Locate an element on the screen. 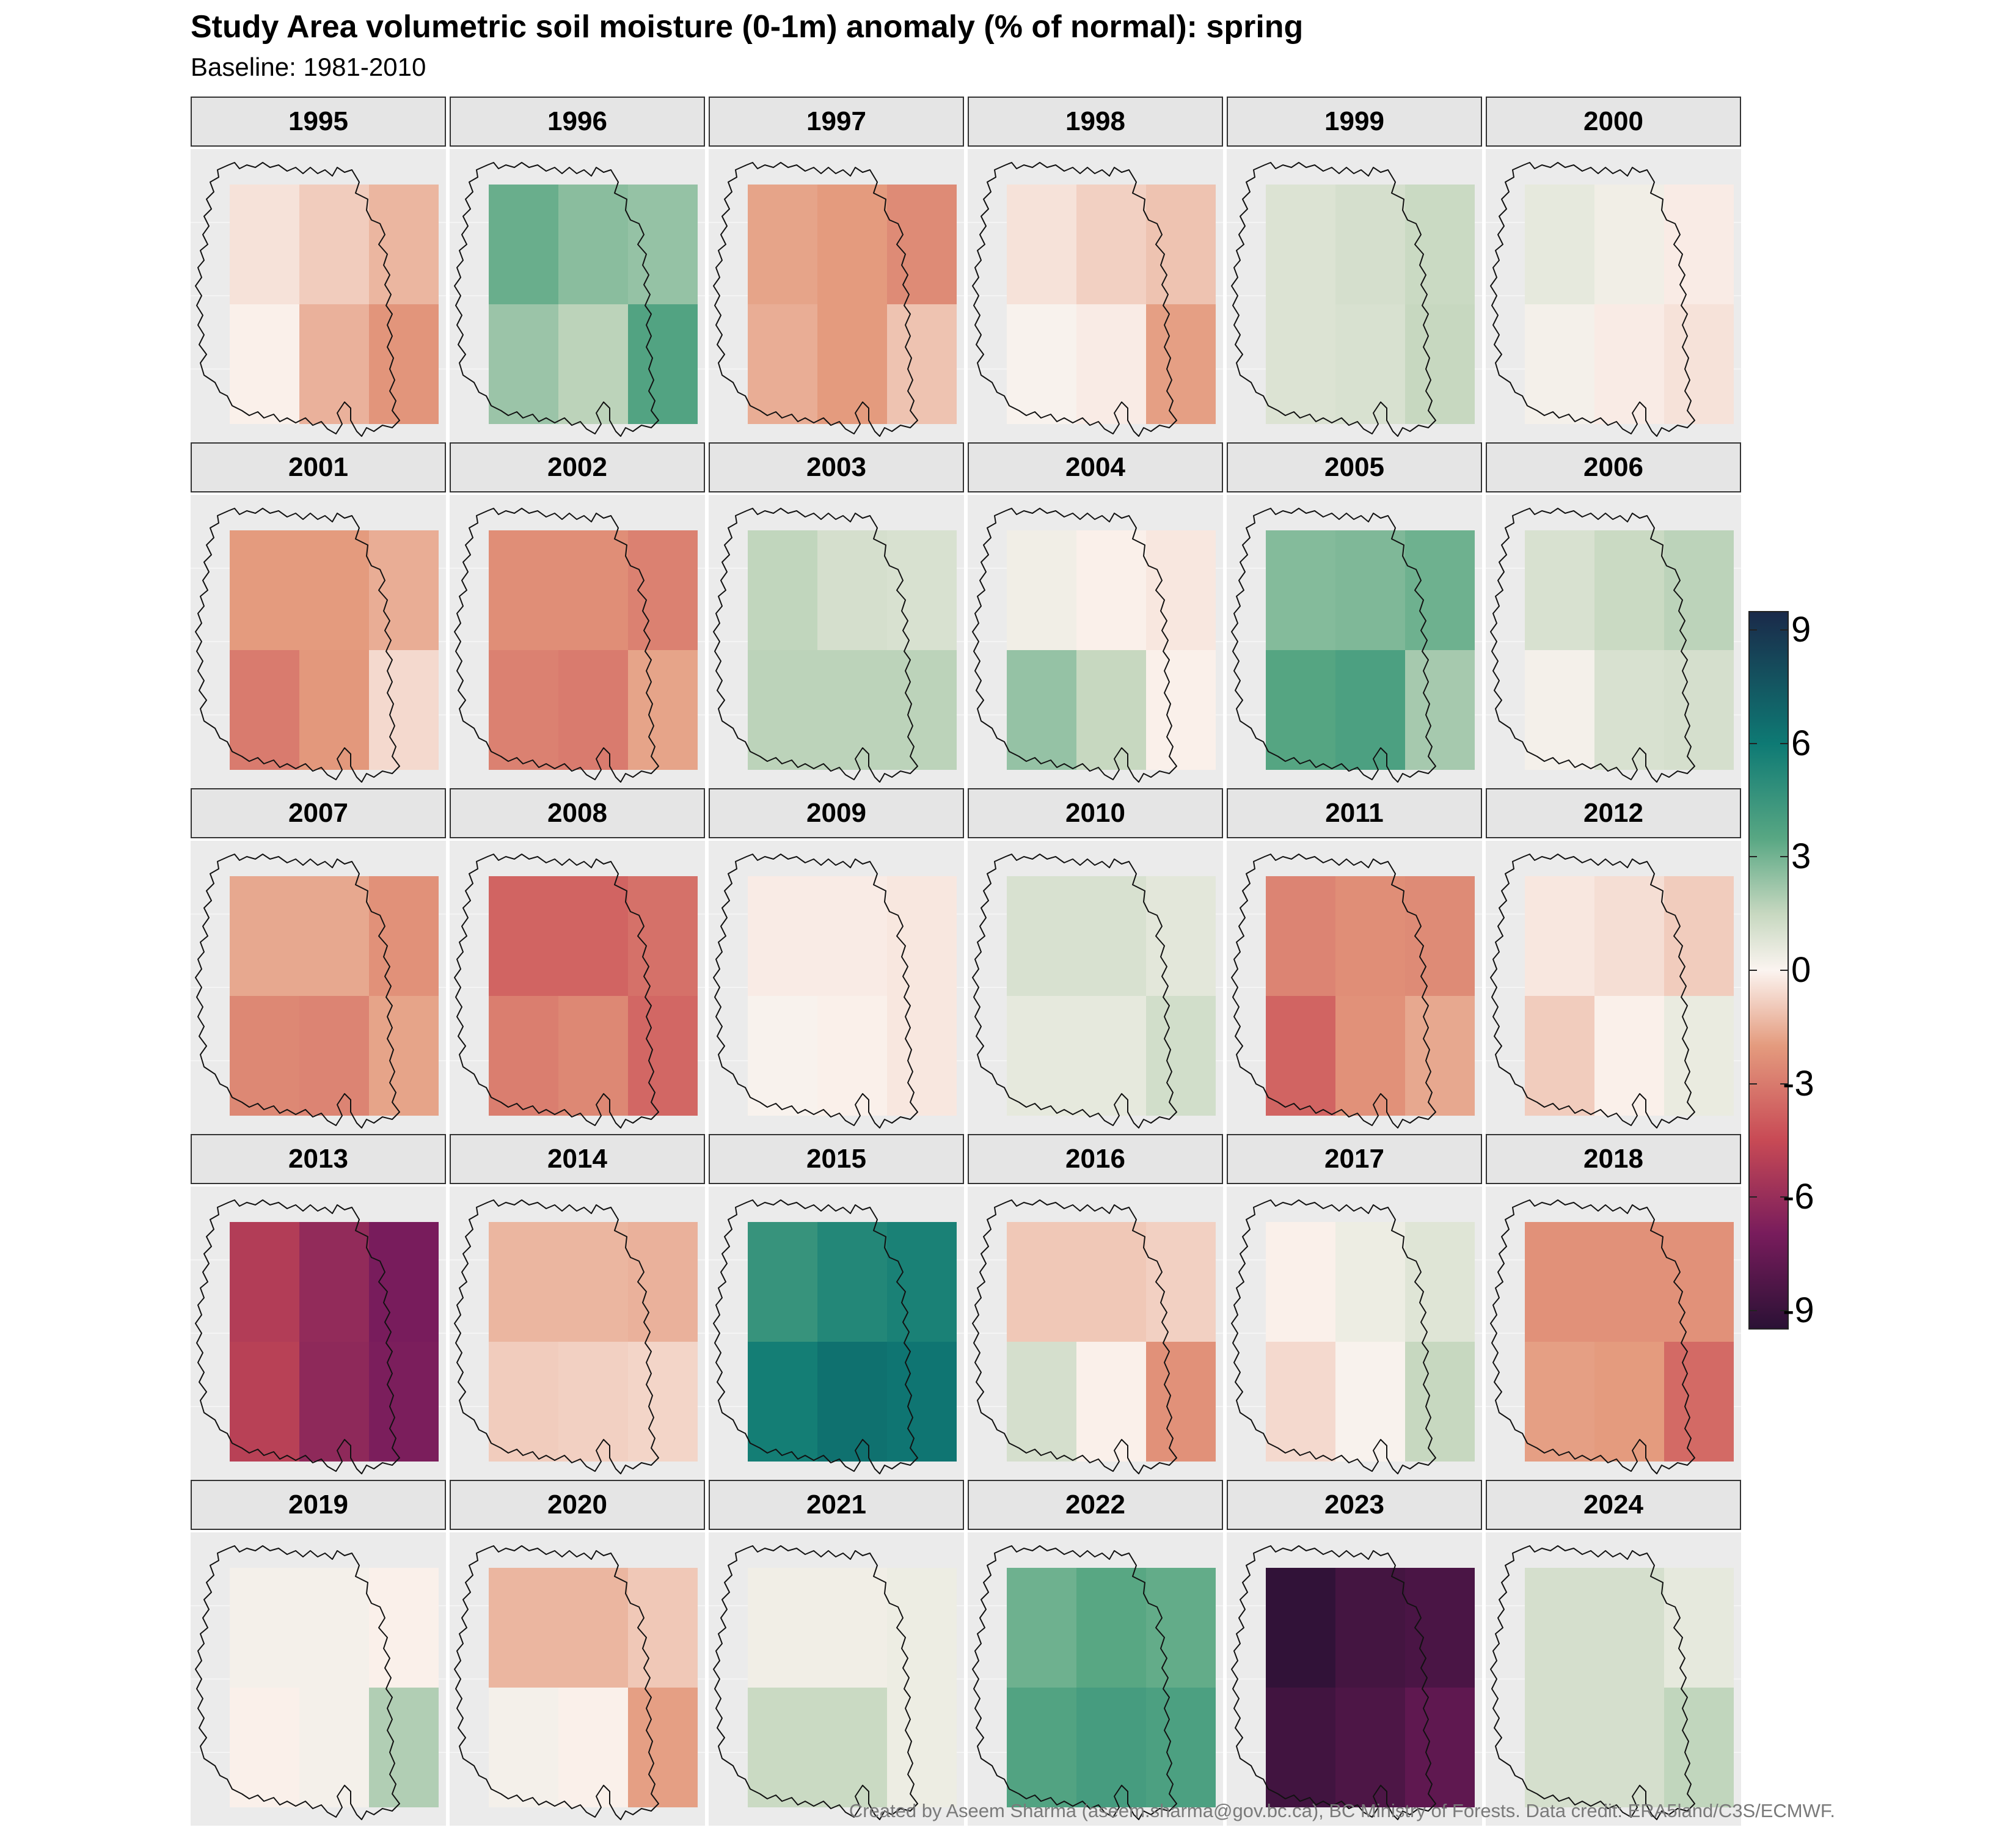  facet-2007: 2007 is located at coordinates (318, 961).